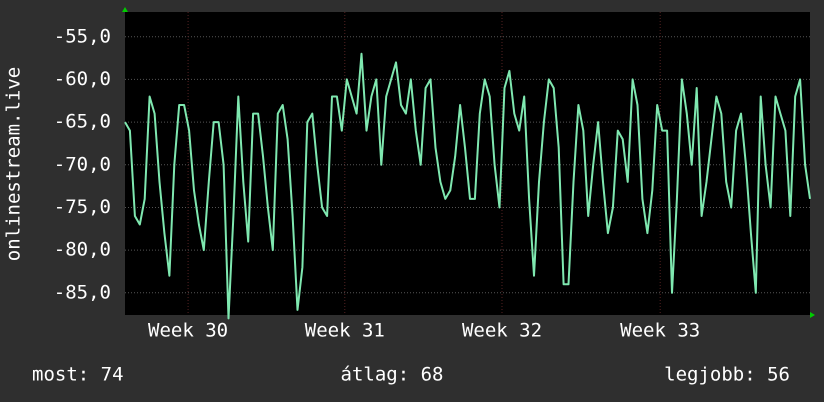 This screenshot has width=824, height=402. I want to click on footer-best: legjobb: 56, so click(727, 375).